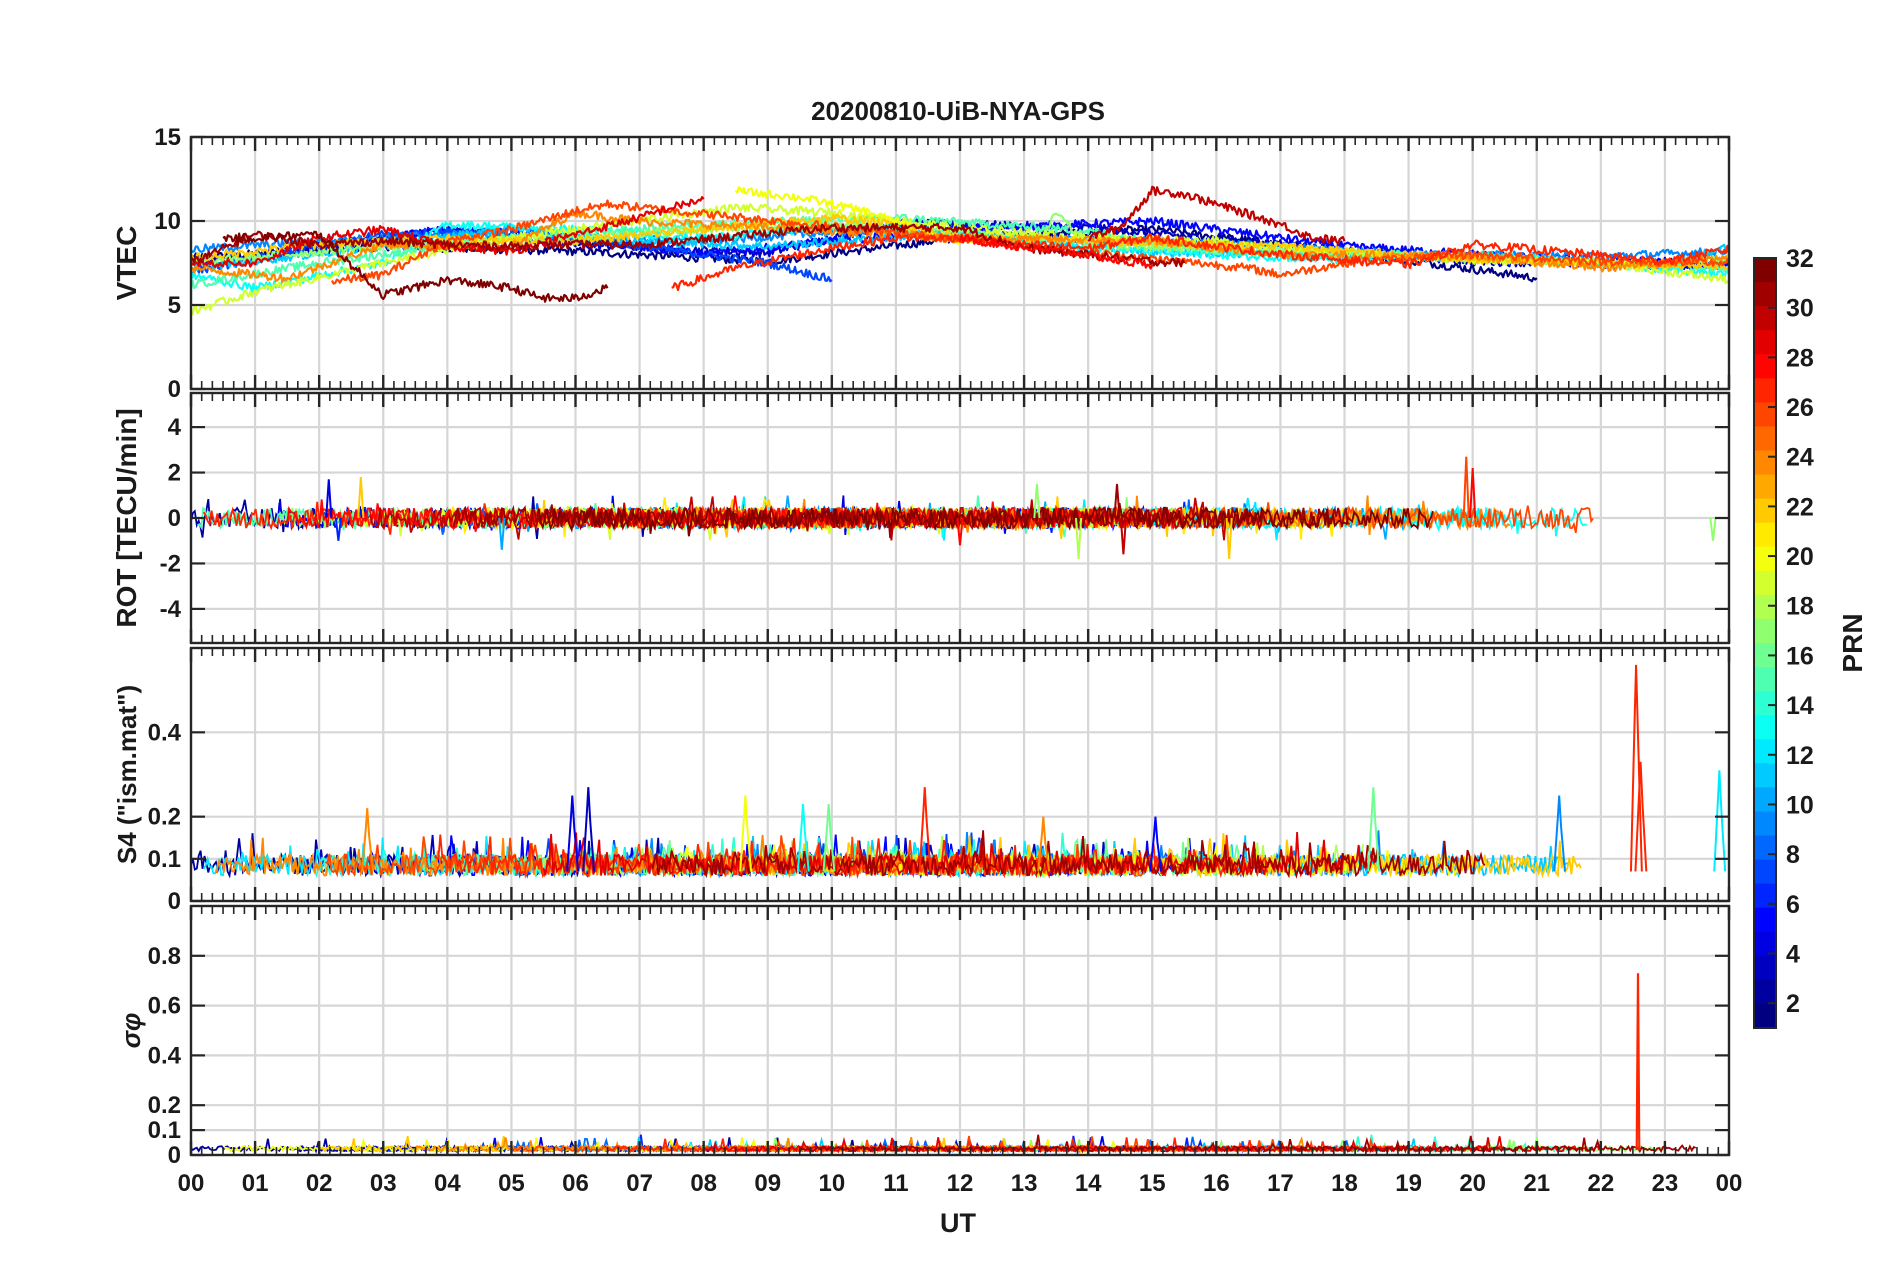 Image resolution: width=1902 pixels, height=1277 pixels. Describe the element at coordinates (174, 305) in the screenshot. I see `y-tick-label: 5` at that location.